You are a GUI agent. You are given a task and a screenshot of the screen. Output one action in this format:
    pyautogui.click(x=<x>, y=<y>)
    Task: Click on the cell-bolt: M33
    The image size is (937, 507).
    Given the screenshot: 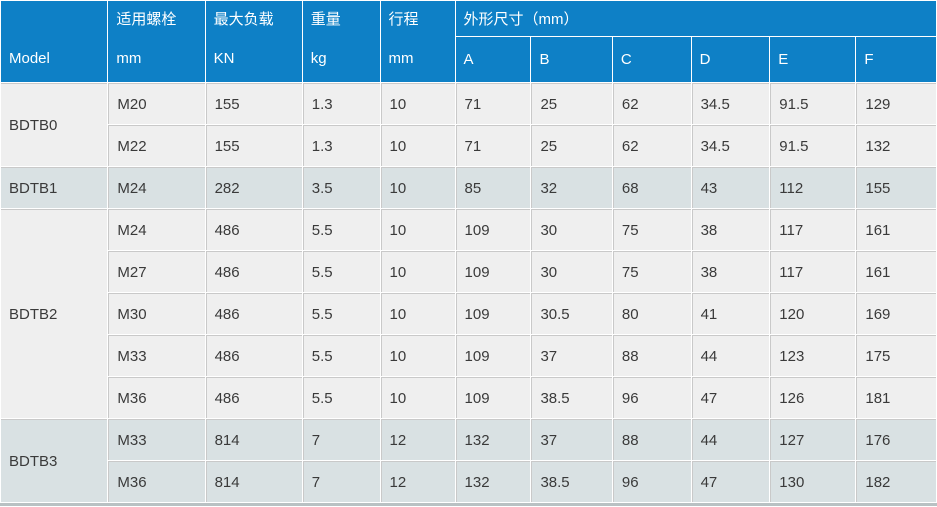 What is the action you would take?
    pyautogui.click(x=156, y=439)
    